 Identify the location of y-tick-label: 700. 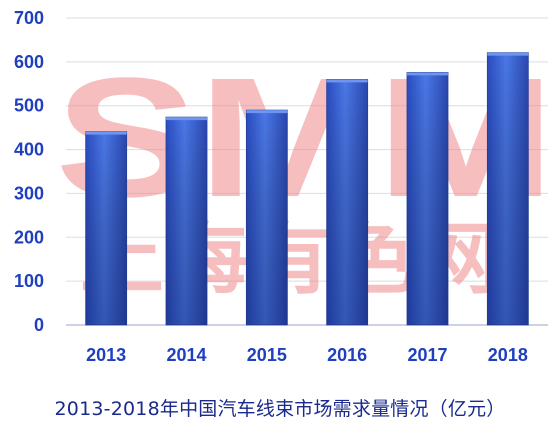
(29, 18).